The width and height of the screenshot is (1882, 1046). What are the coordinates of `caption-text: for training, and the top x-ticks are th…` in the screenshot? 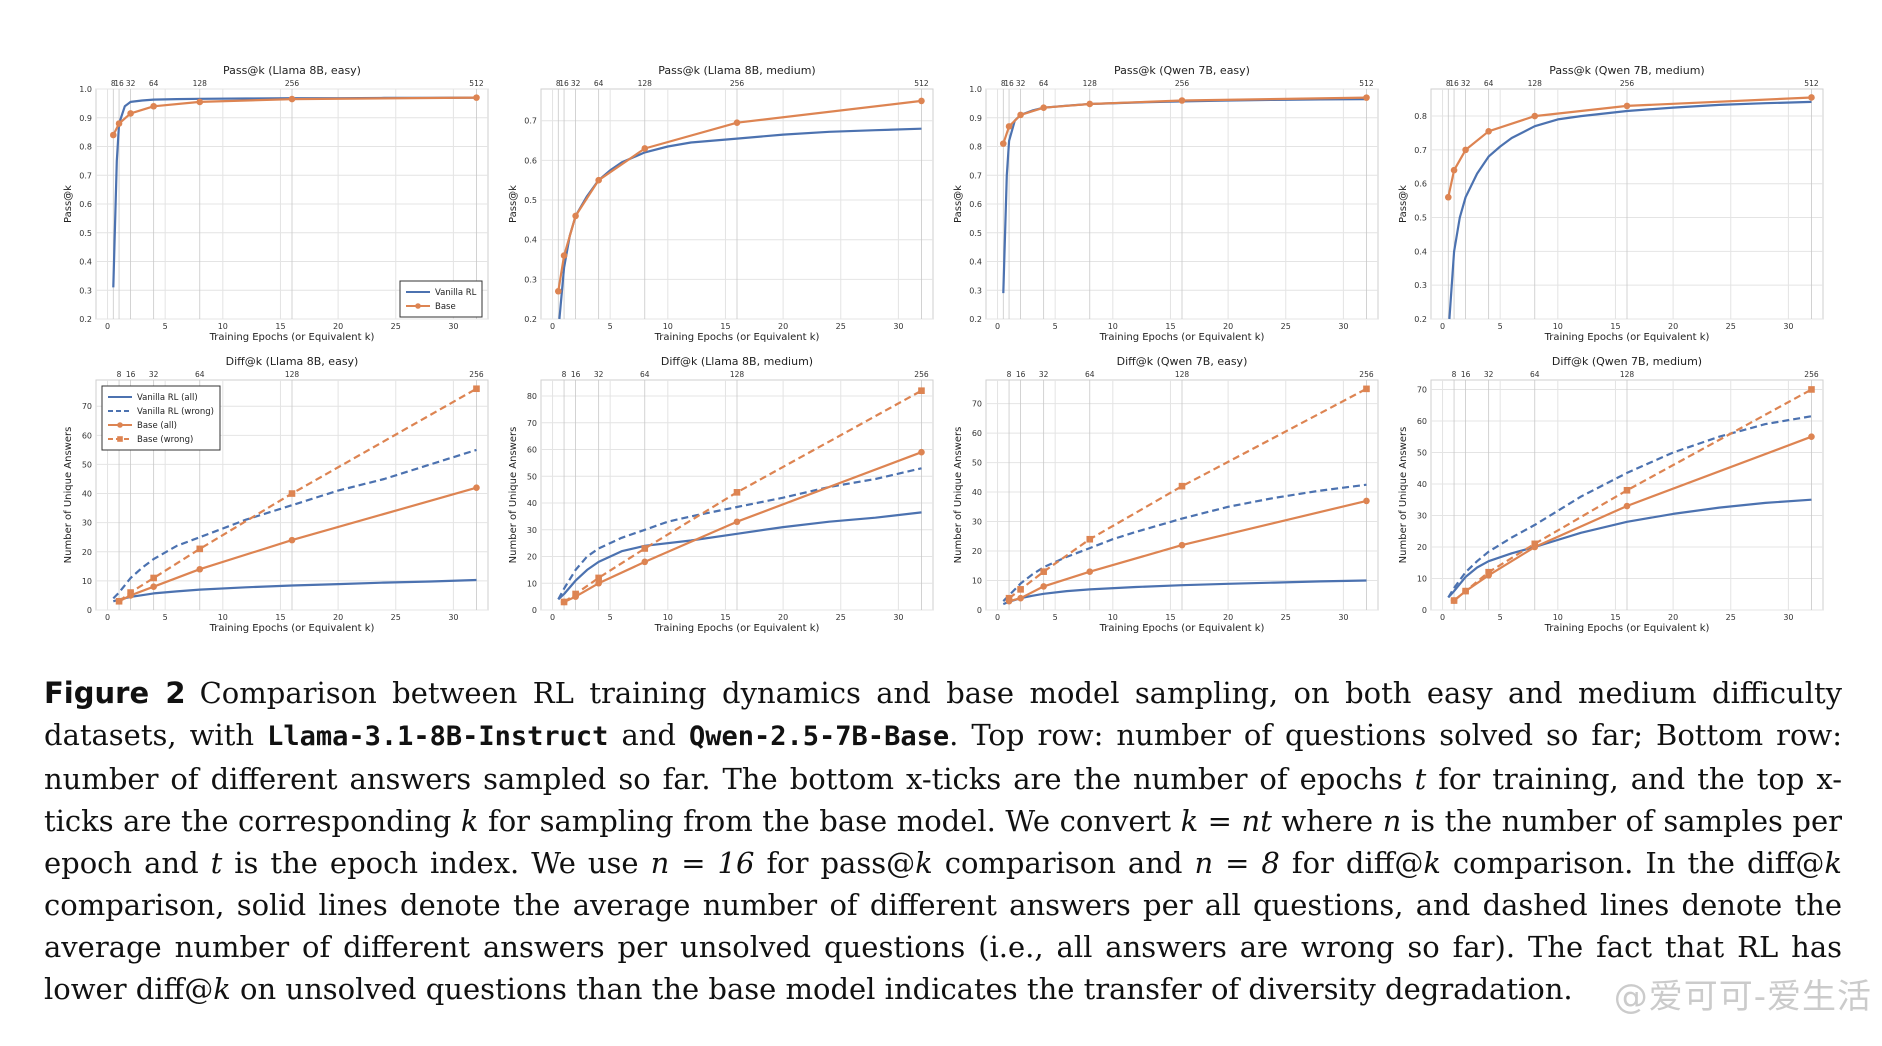 It's located at (943, 800).